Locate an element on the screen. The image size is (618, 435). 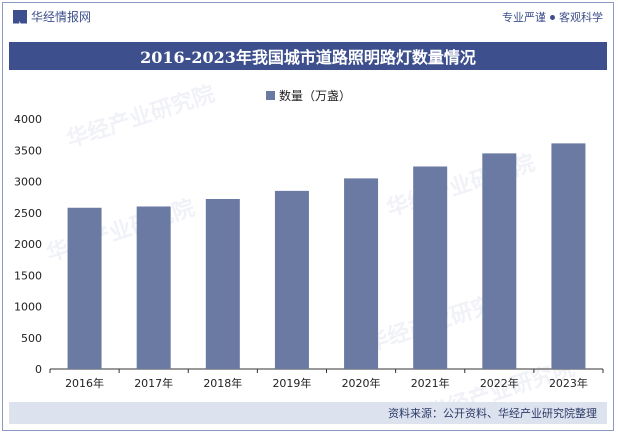
source-text: 资料来源：公开资料、华经产业研究院整理 is located at coordinates (492, 413).